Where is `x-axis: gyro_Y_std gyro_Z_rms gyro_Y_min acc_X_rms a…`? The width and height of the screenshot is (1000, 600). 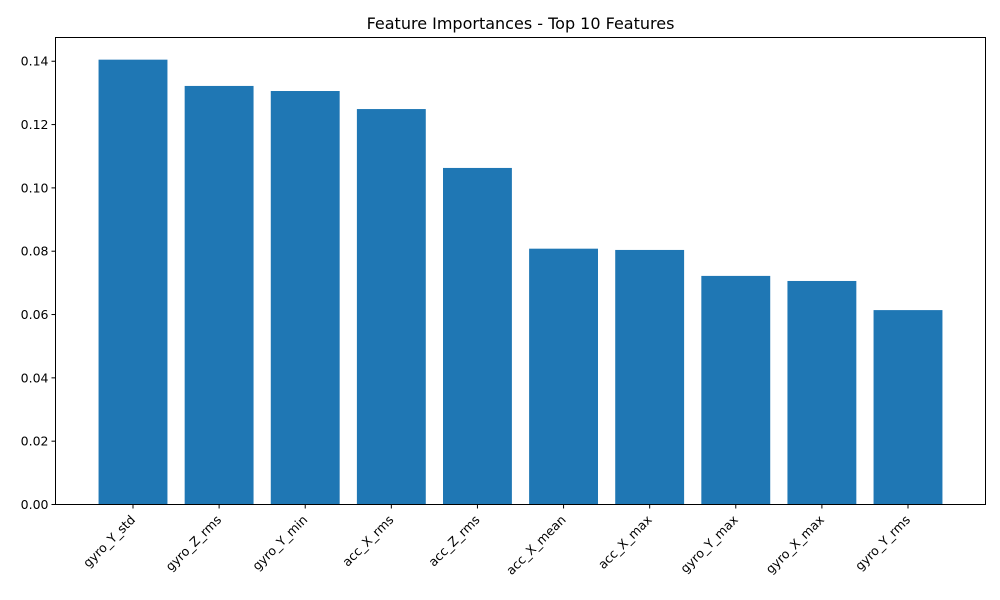
x-axis: gyro_Y_std gyro_Z_rms gyro_Y_min acc_X_rms a… is located at coordinates (496, 541).